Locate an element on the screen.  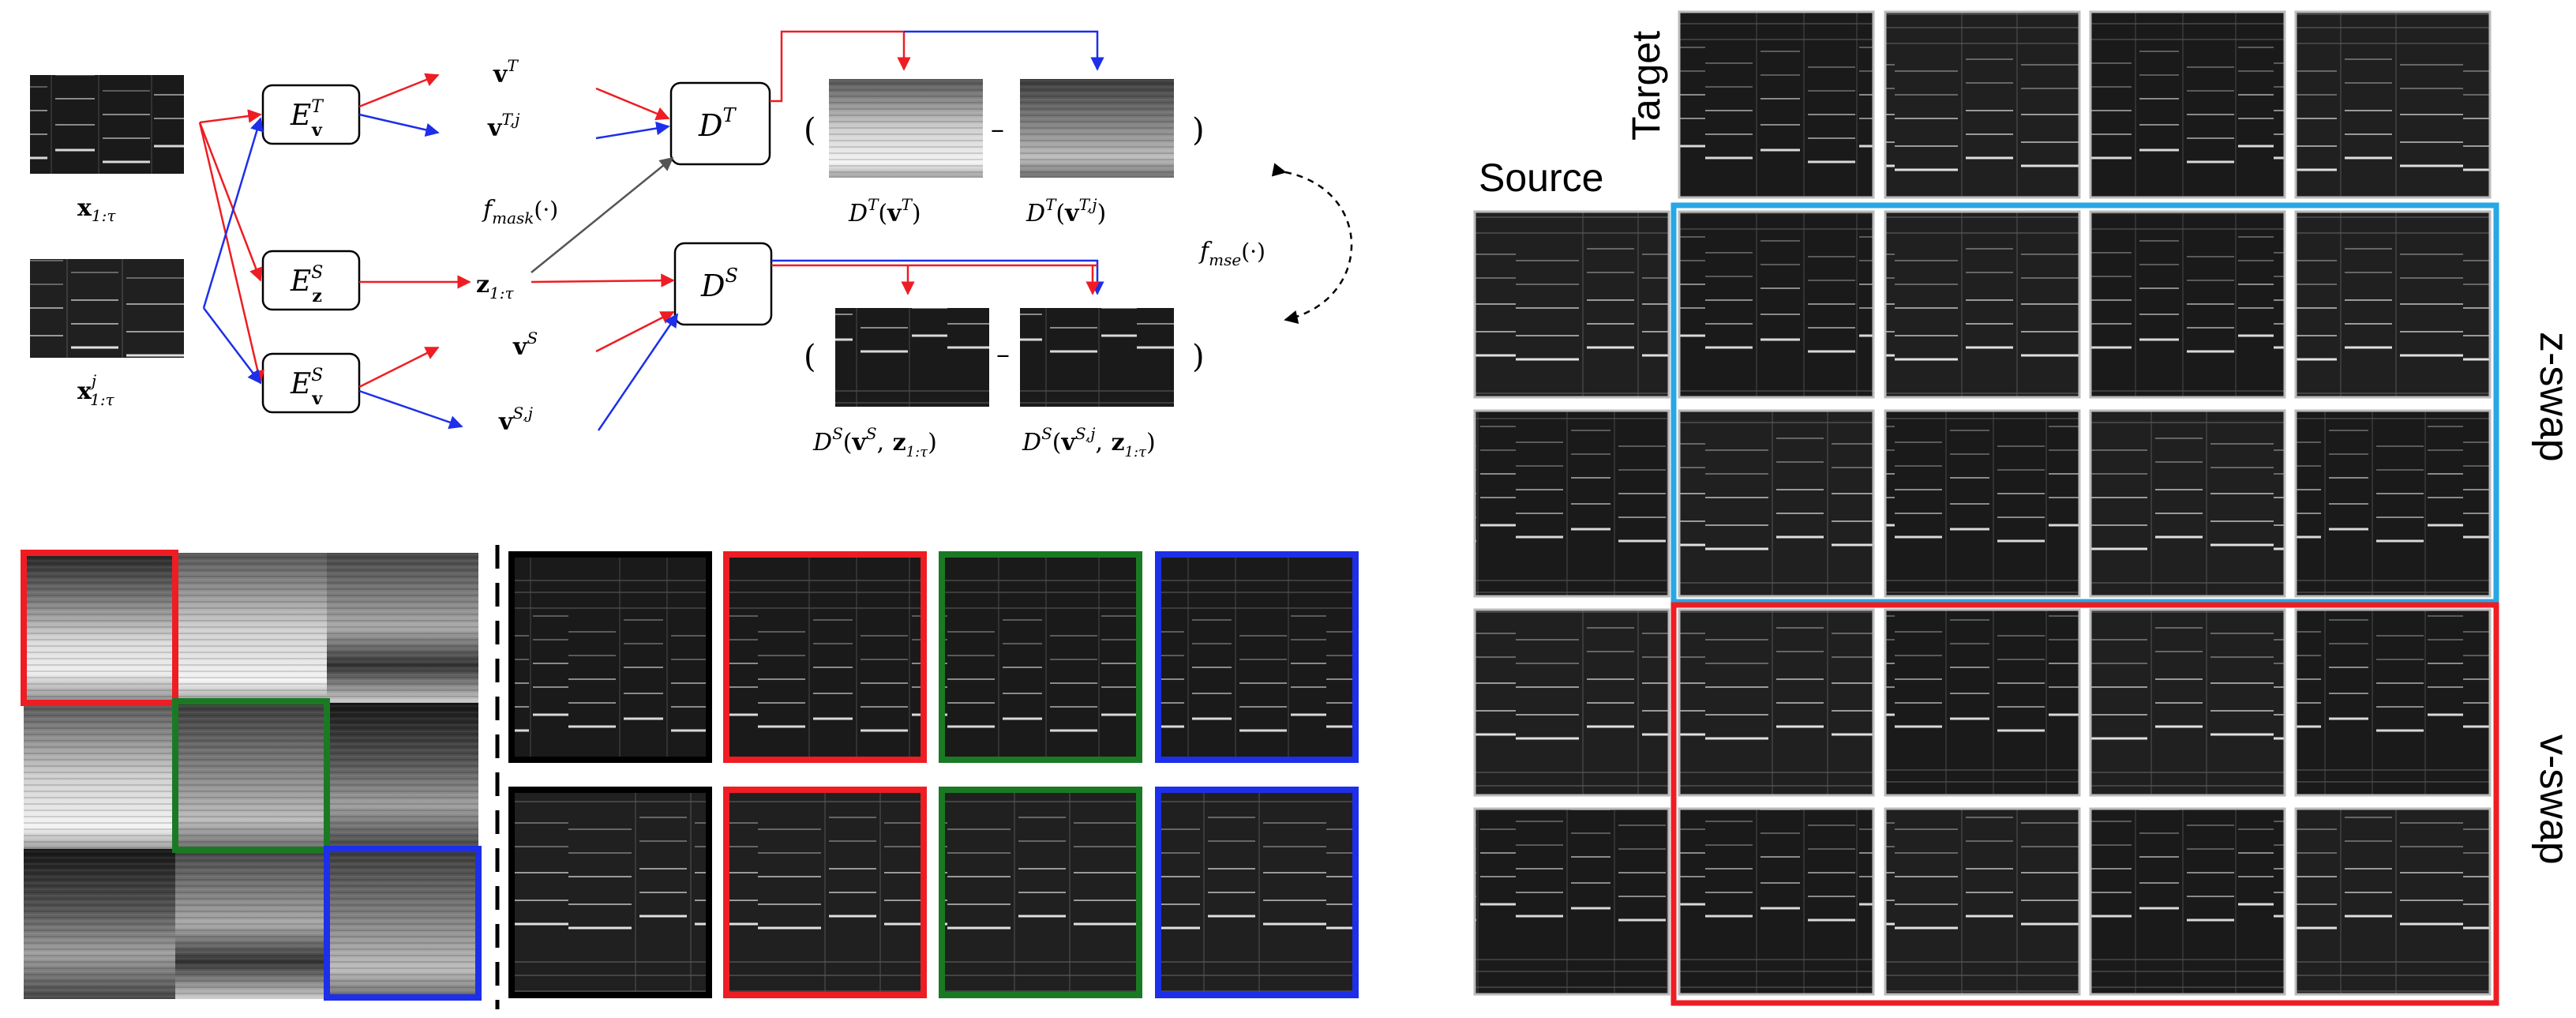
decoder-T: DT is located at coordinates (720, 123).